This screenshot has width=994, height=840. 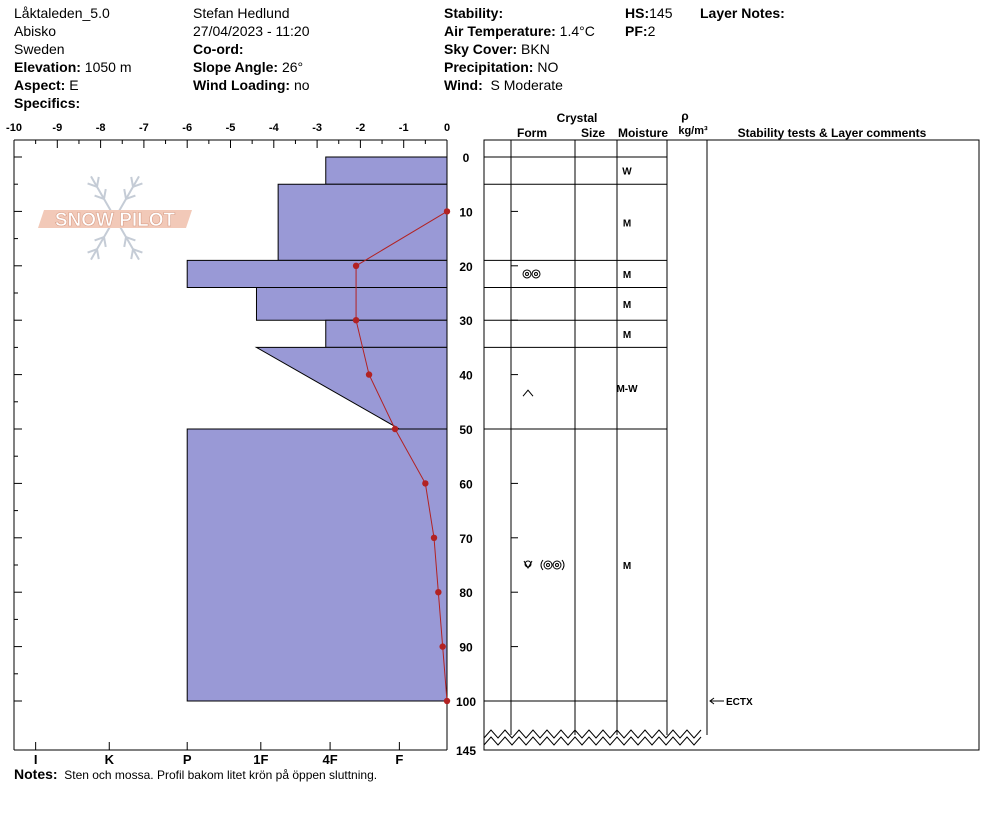 I want to click on depth-tick-label: 60, so click(x=466, y=484).